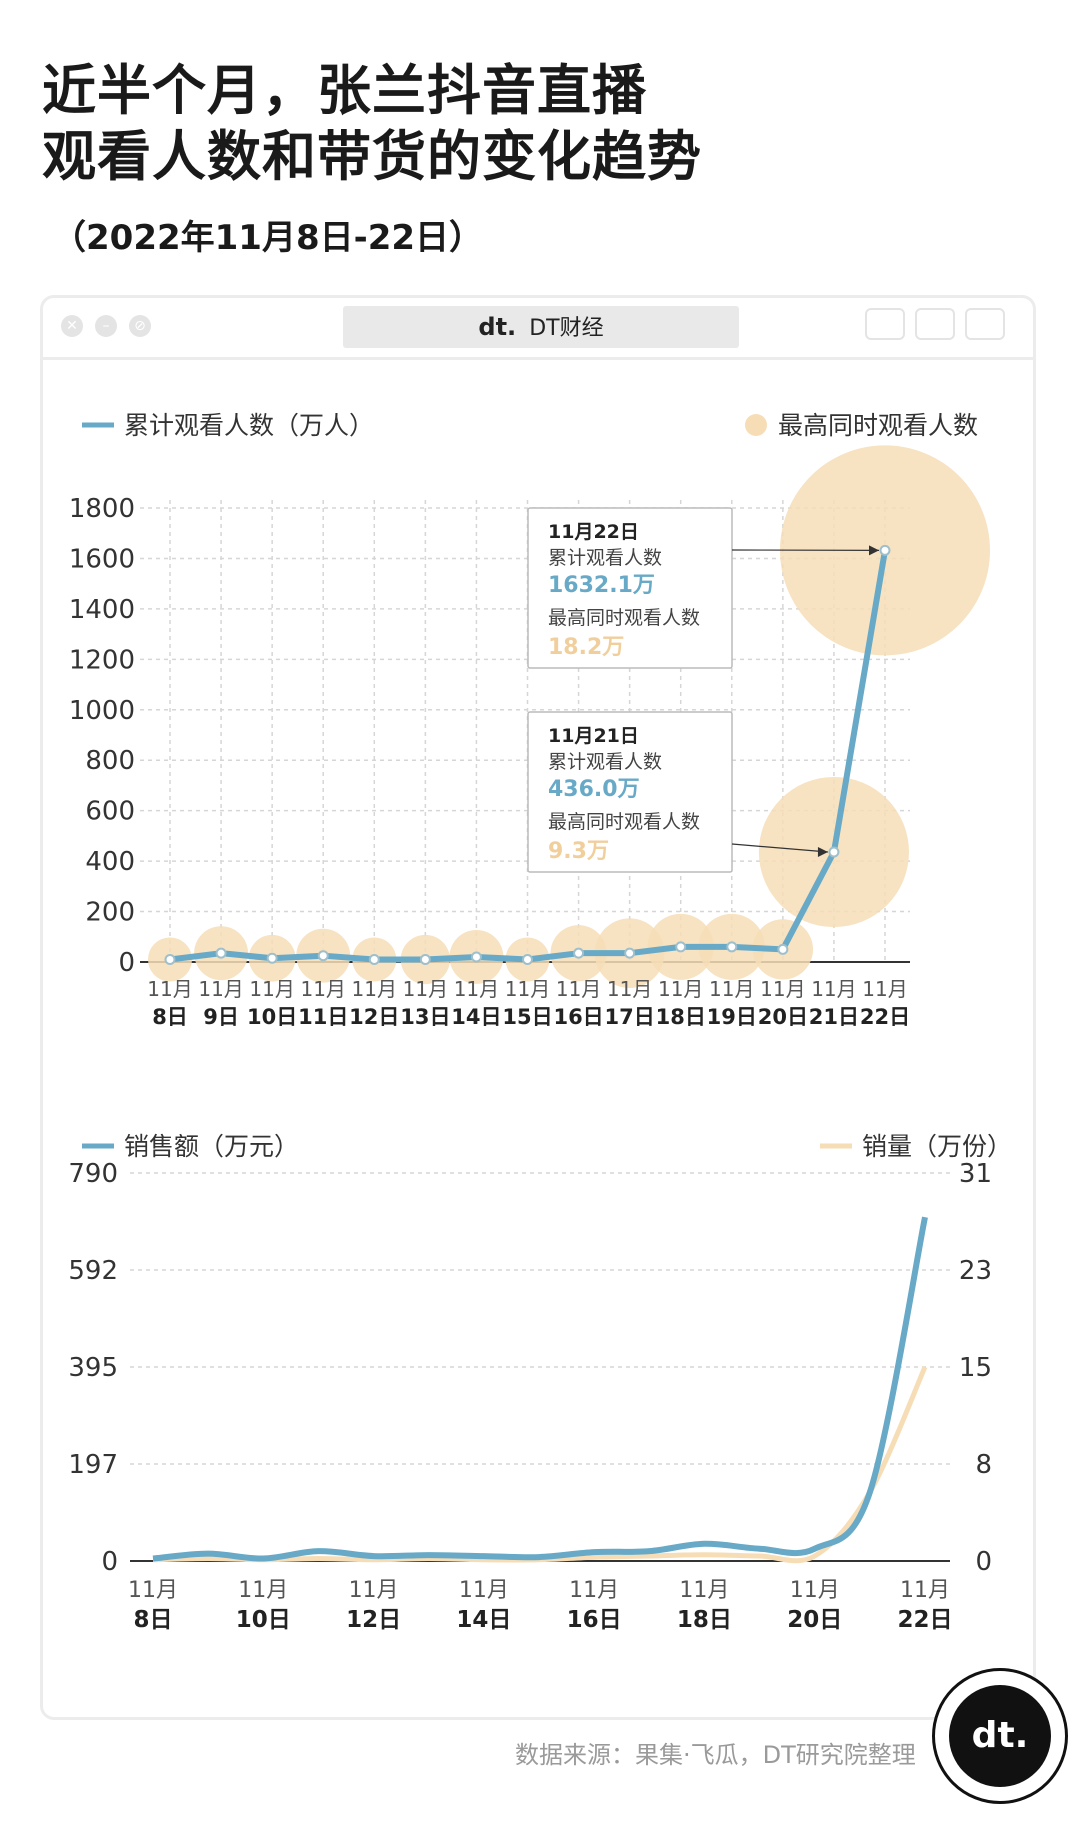 The width and height of the screenshot is (1080, 1824). I want to click on window-title-bar: ✕ – ⊘ dt. DT财经, so click(538, 329).